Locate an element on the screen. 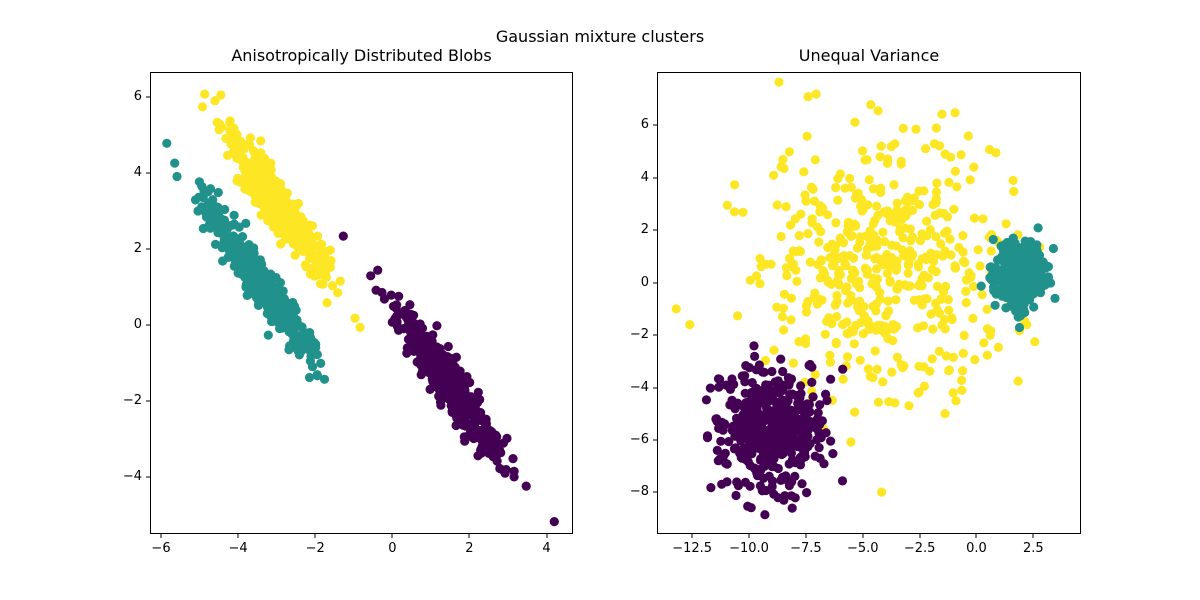 The width and height of the screenshot is (1200, 600). purple-anisotropic-blob is located at coordinates (448, 379).